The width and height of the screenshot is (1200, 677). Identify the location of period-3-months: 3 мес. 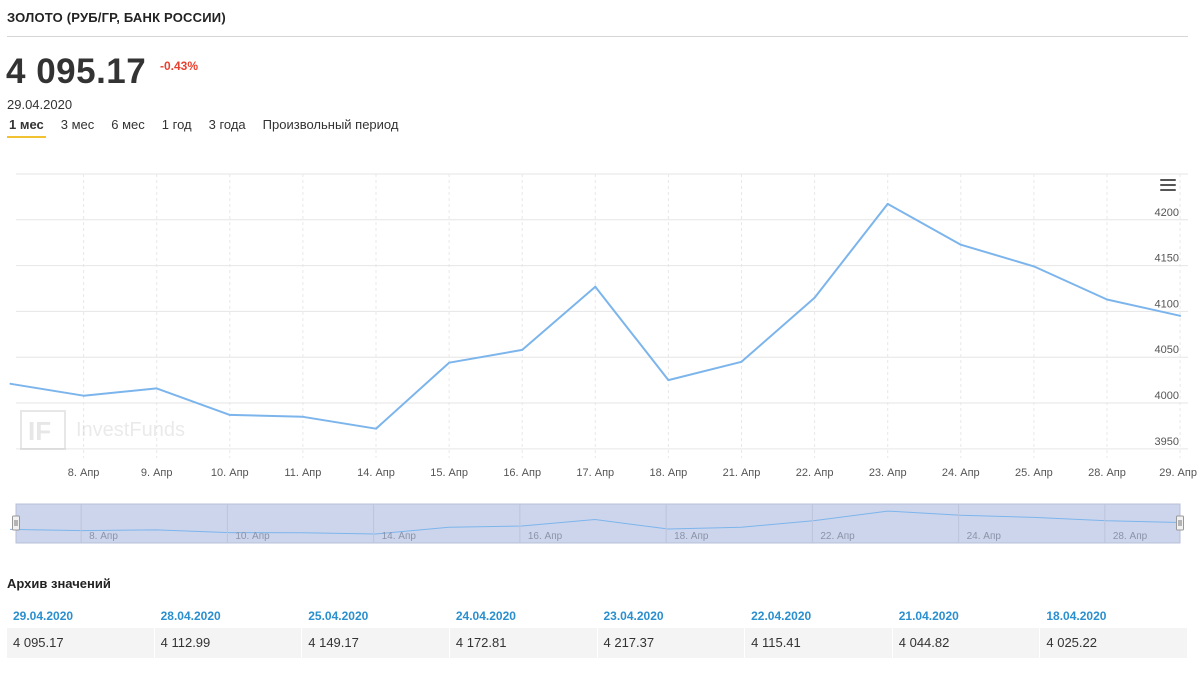
(77, 124).